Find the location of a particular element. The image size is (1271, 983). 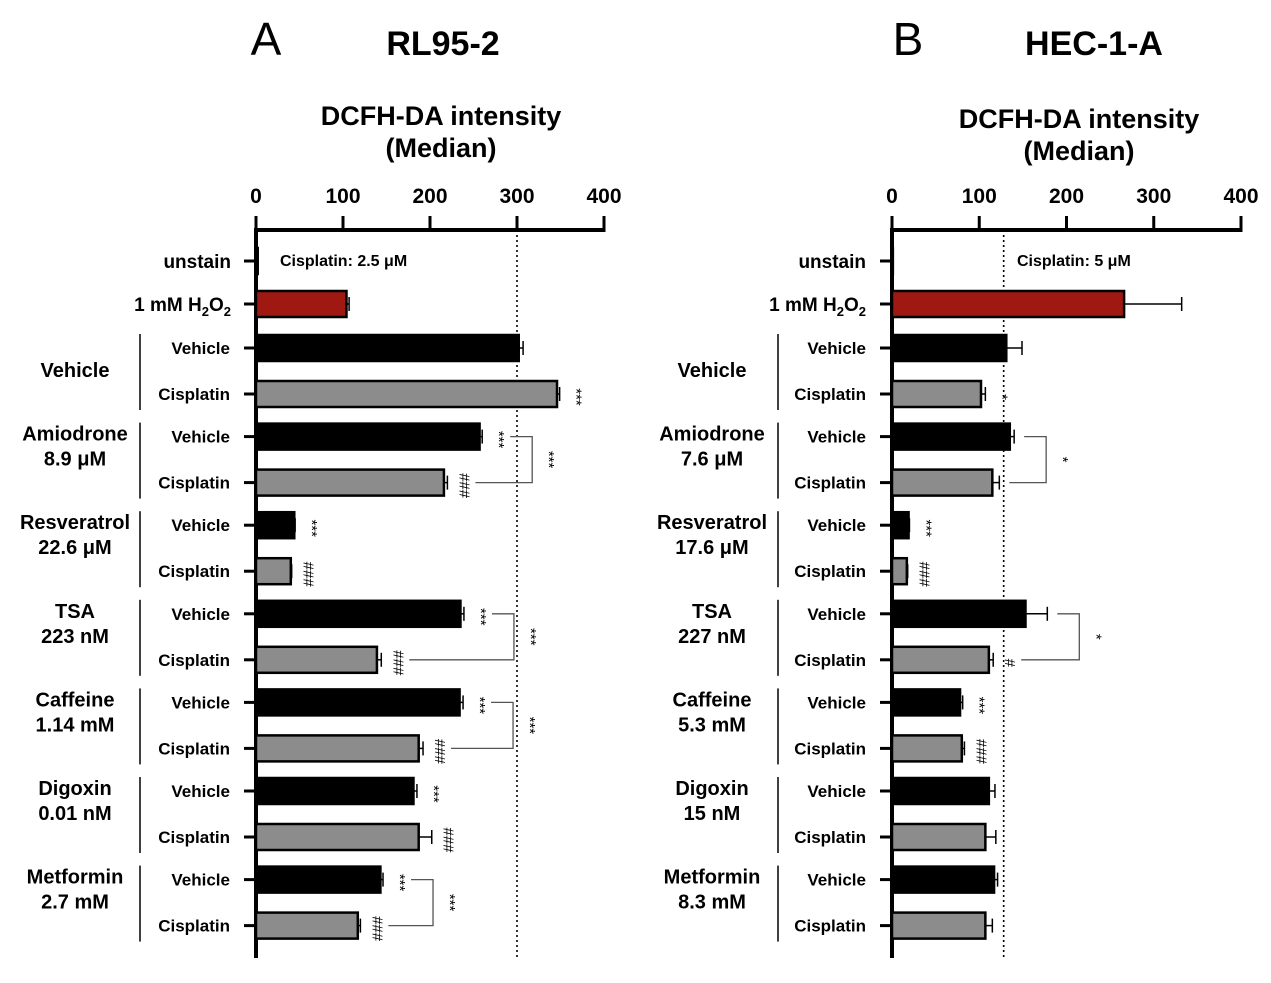

group-label: Caffeine is located at coordinates (712, 700).